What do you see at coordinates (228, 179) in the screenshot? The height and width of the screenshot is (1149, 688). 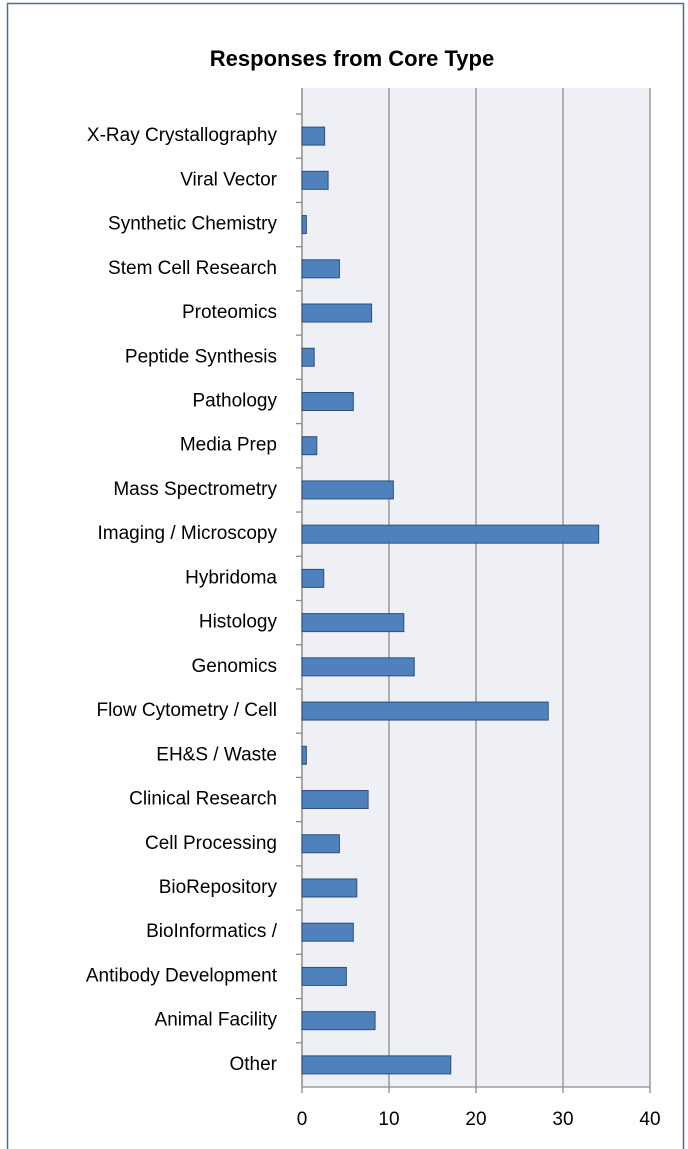 I see `y-tick-label: Viral Vector` at bounding box center [228, 179].